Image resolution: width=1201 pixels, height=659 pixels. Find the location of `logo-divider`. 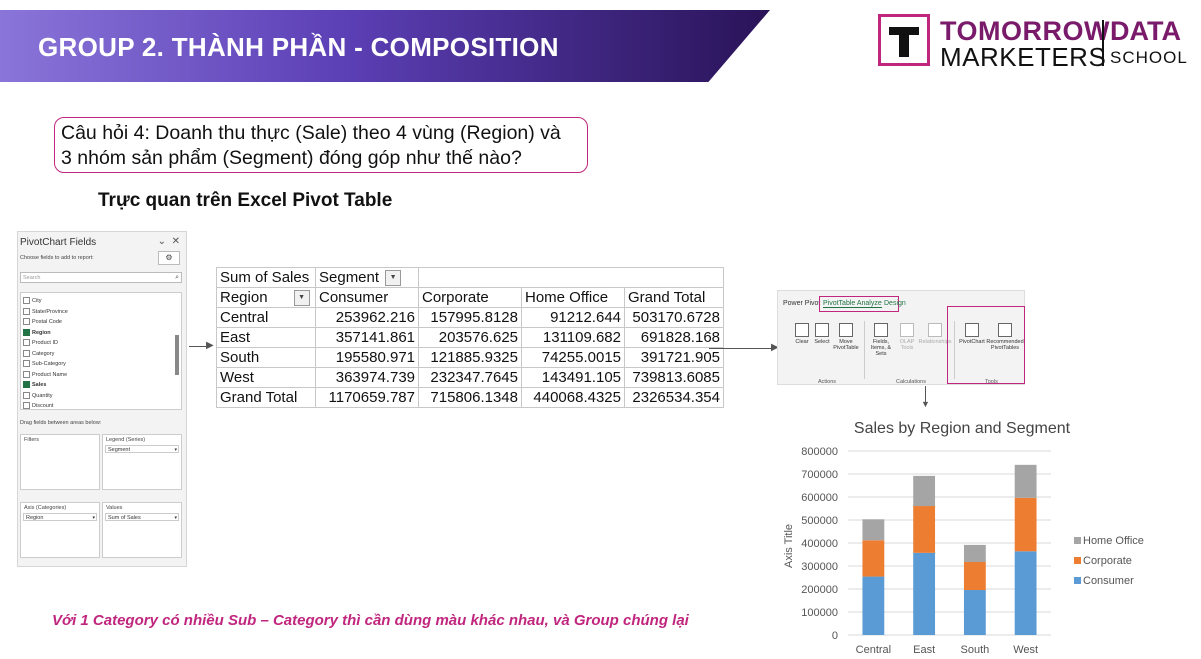

logo-divider is located at coordinates (1103, 43).